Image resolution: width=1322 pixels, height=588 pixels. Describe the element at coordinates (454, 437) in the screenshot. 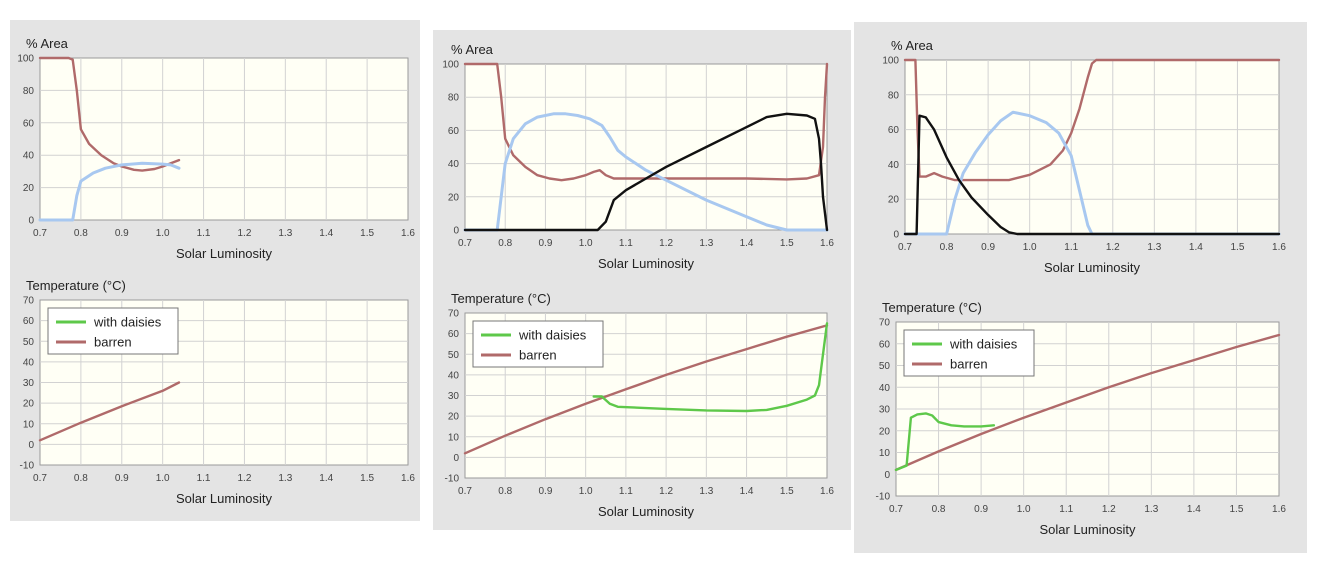

I see `y-tick-label: 10` at that location.